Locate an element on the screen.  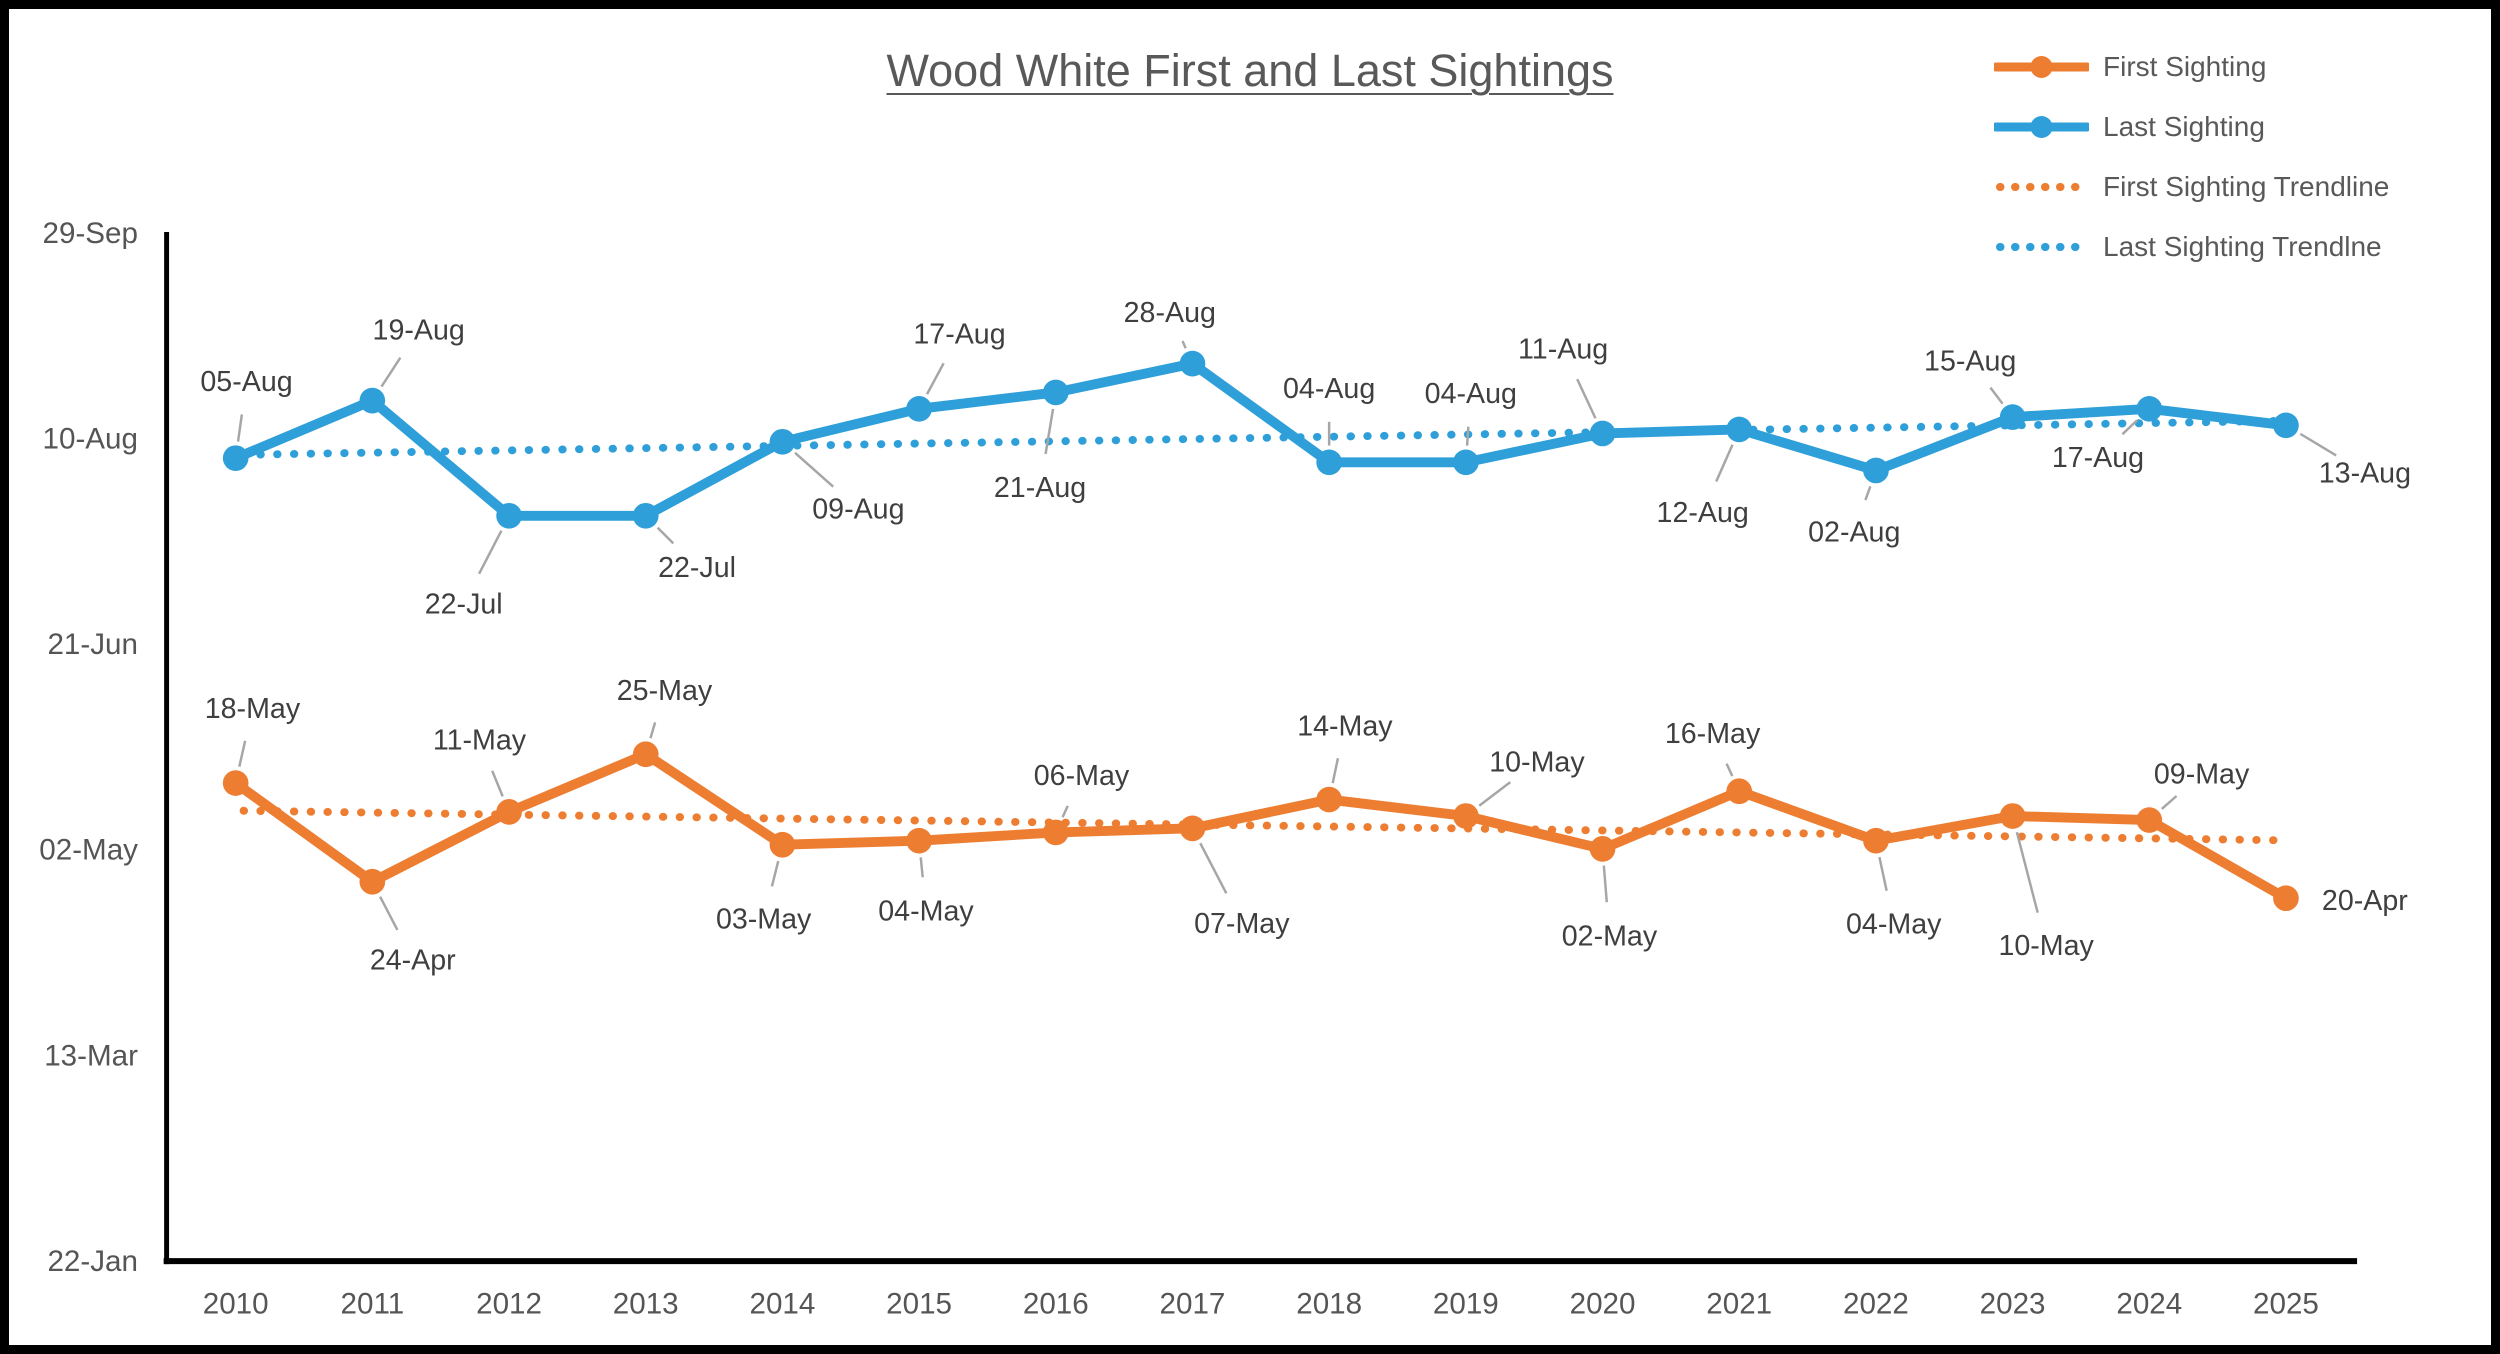
x-tick-label: 2019 is located at coordinates (1466, 1303).